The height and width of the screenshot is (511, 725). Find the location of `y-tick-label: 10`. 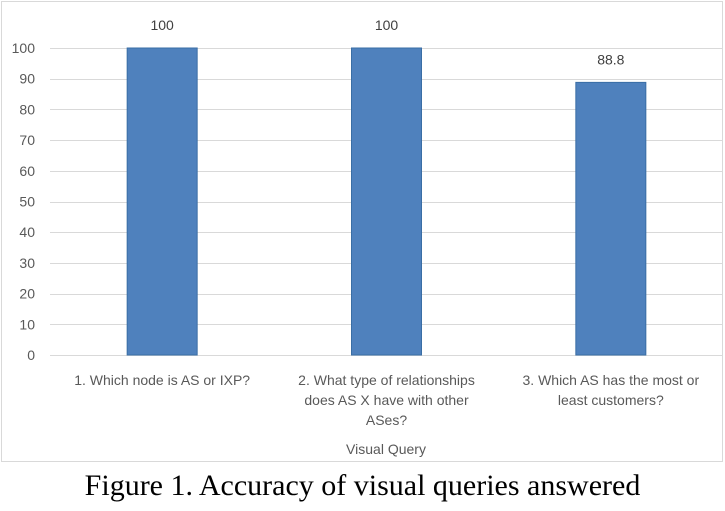

y-tick-label: 10 is located at coordinates (27, 324).